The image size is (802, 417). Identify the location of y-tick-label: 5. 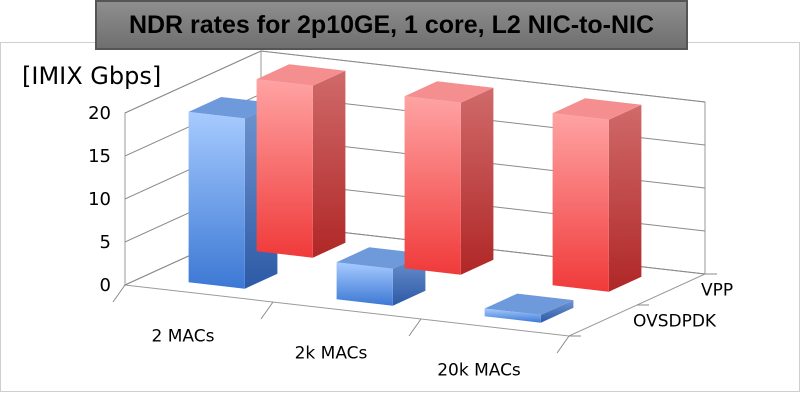
(105, 242).